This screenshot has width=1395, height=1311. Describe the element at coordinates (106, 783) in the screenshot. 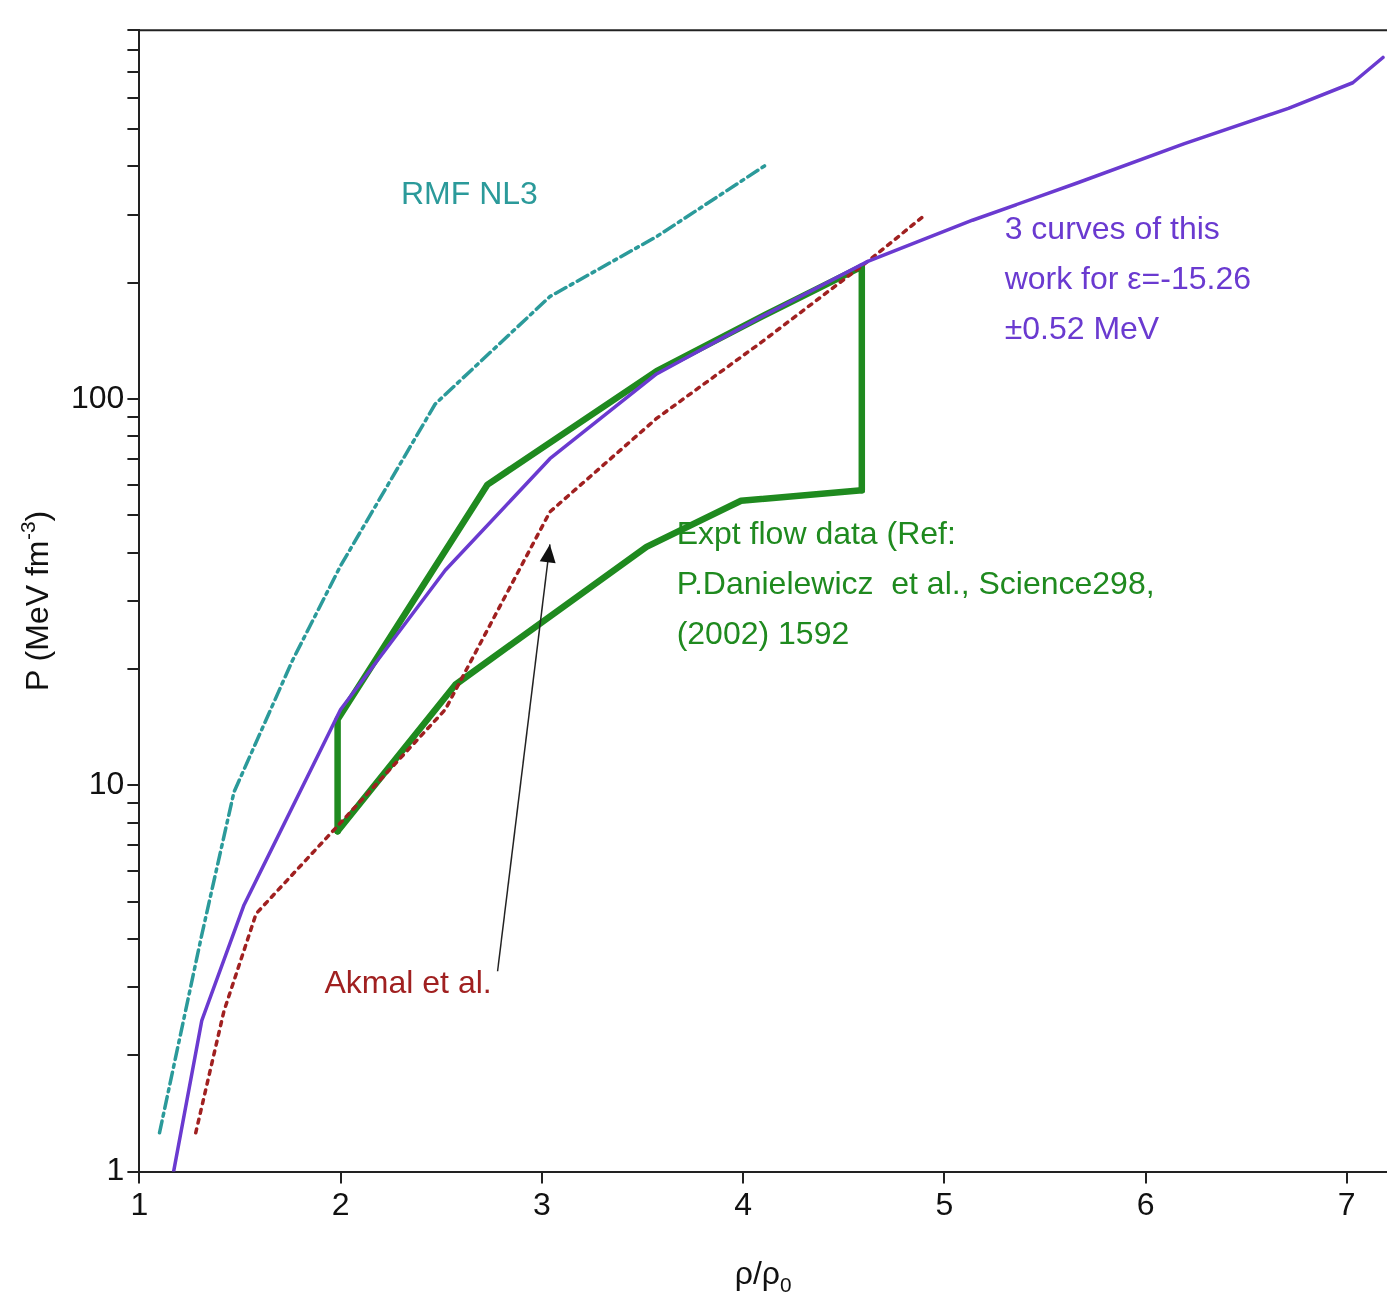

I see `y-tick-label: 10` at that location.